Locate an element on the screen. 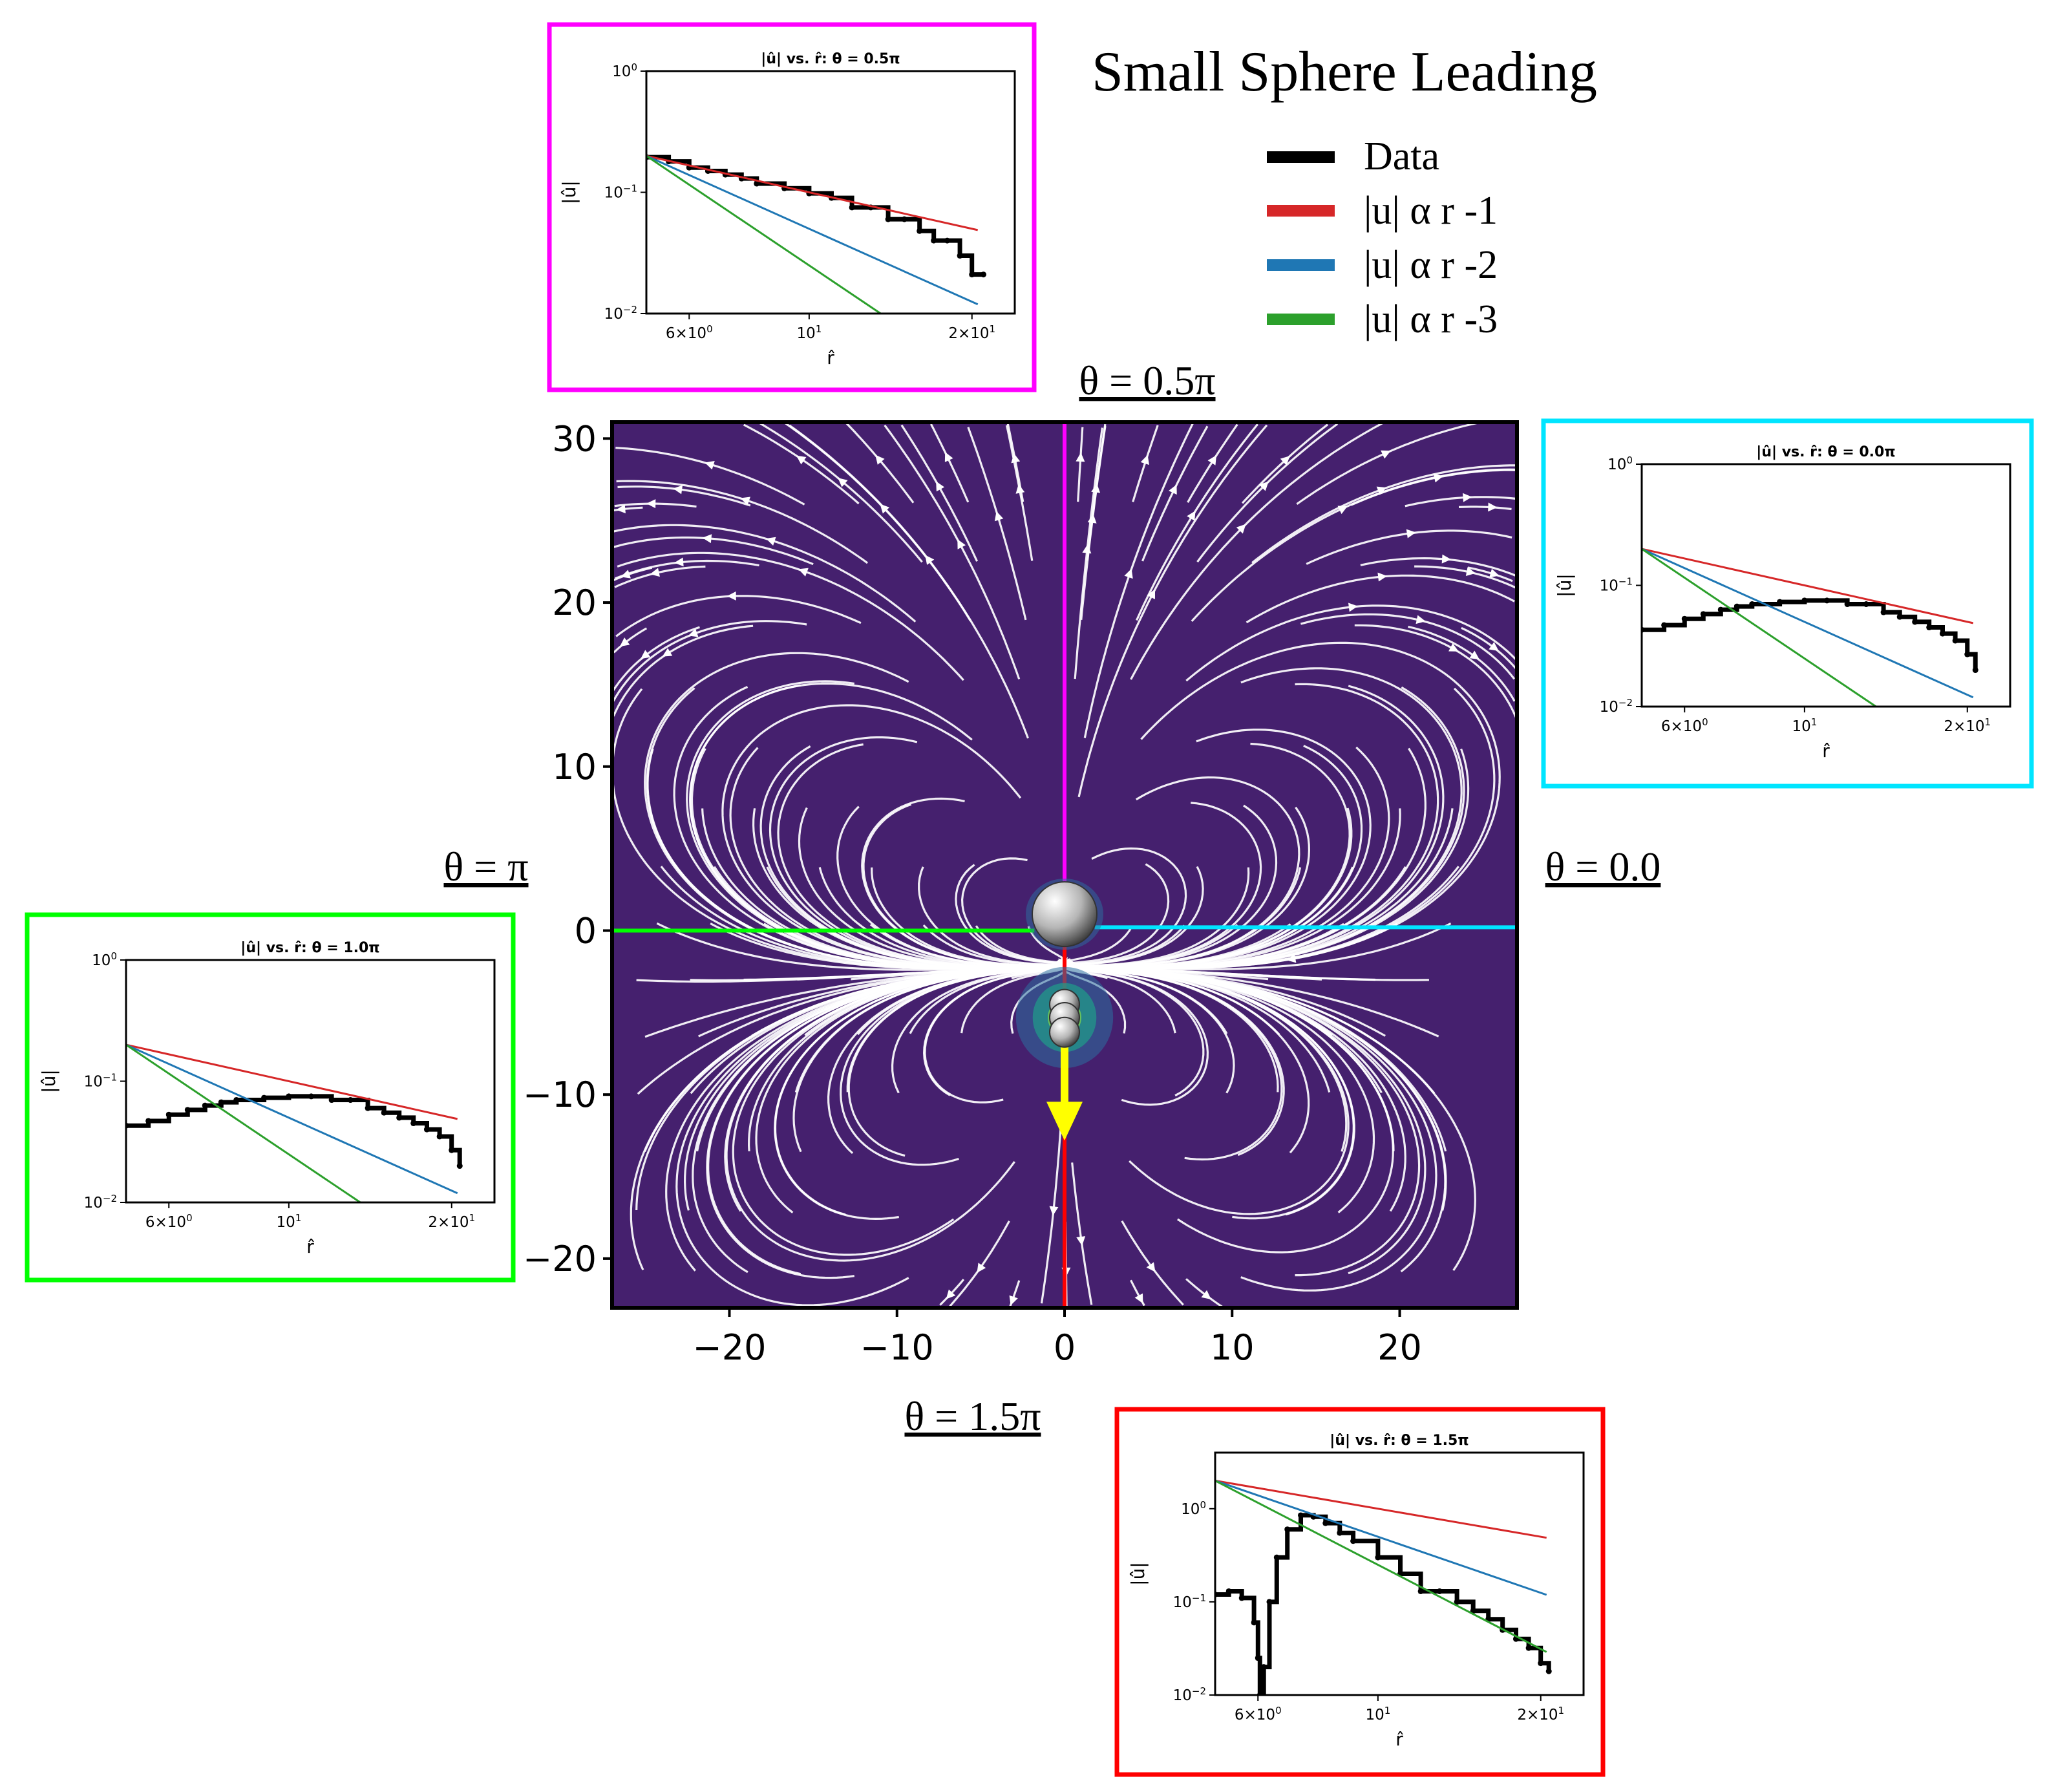 Image resolution: width=2047 pixels, height=1792 pixels. x-tick-label-1: −10 is located at coordinates (897, 1348).